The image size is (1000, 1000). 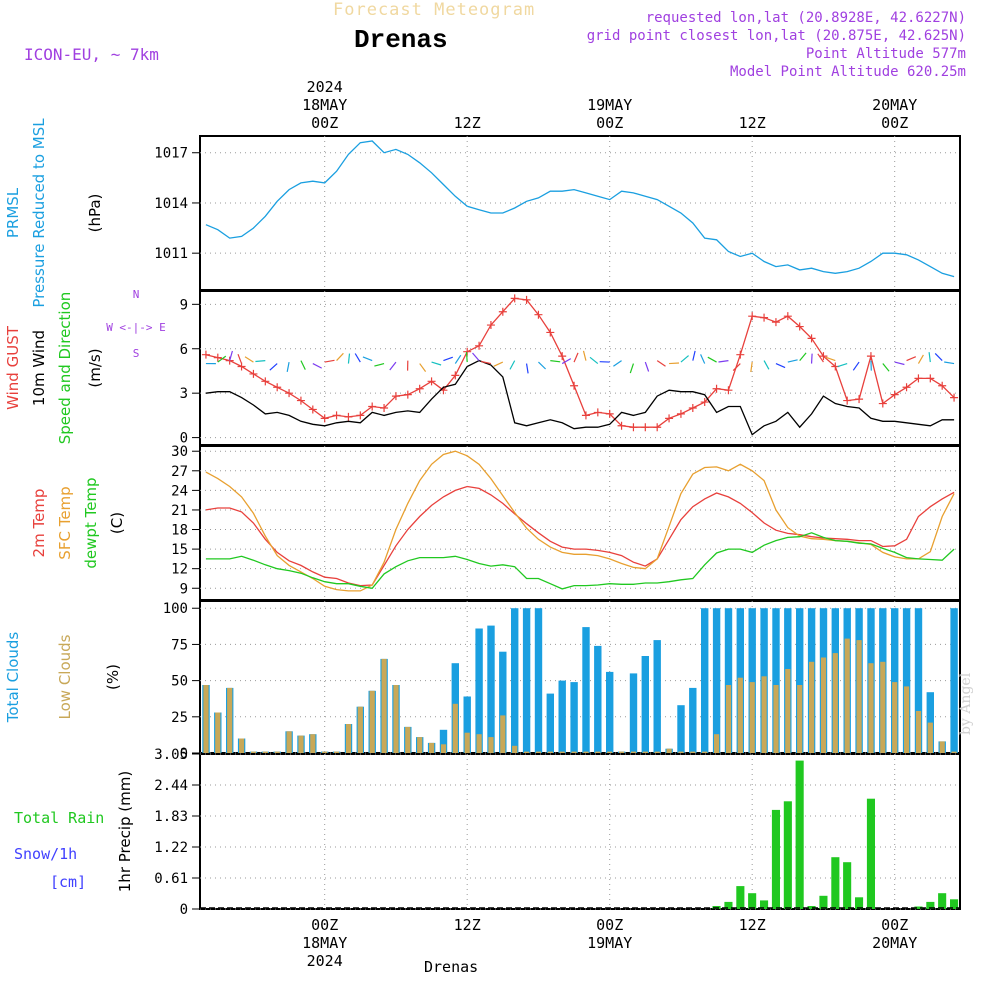 I want to click on precip-legend-line: [cm], so click(x=68, y=882).